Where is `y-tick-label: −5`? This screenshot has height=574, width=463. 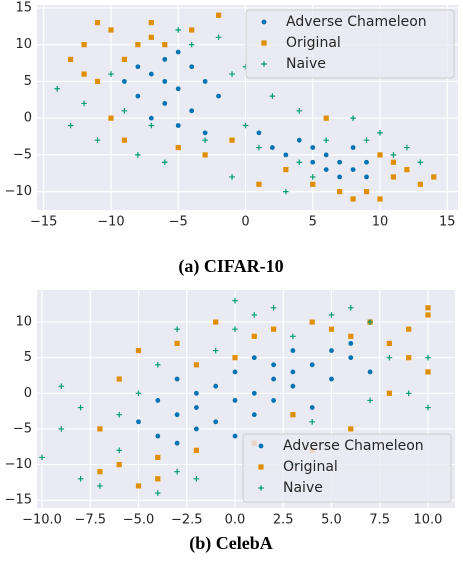
y-tick-label: −5 is located at coordinates (22, 428).